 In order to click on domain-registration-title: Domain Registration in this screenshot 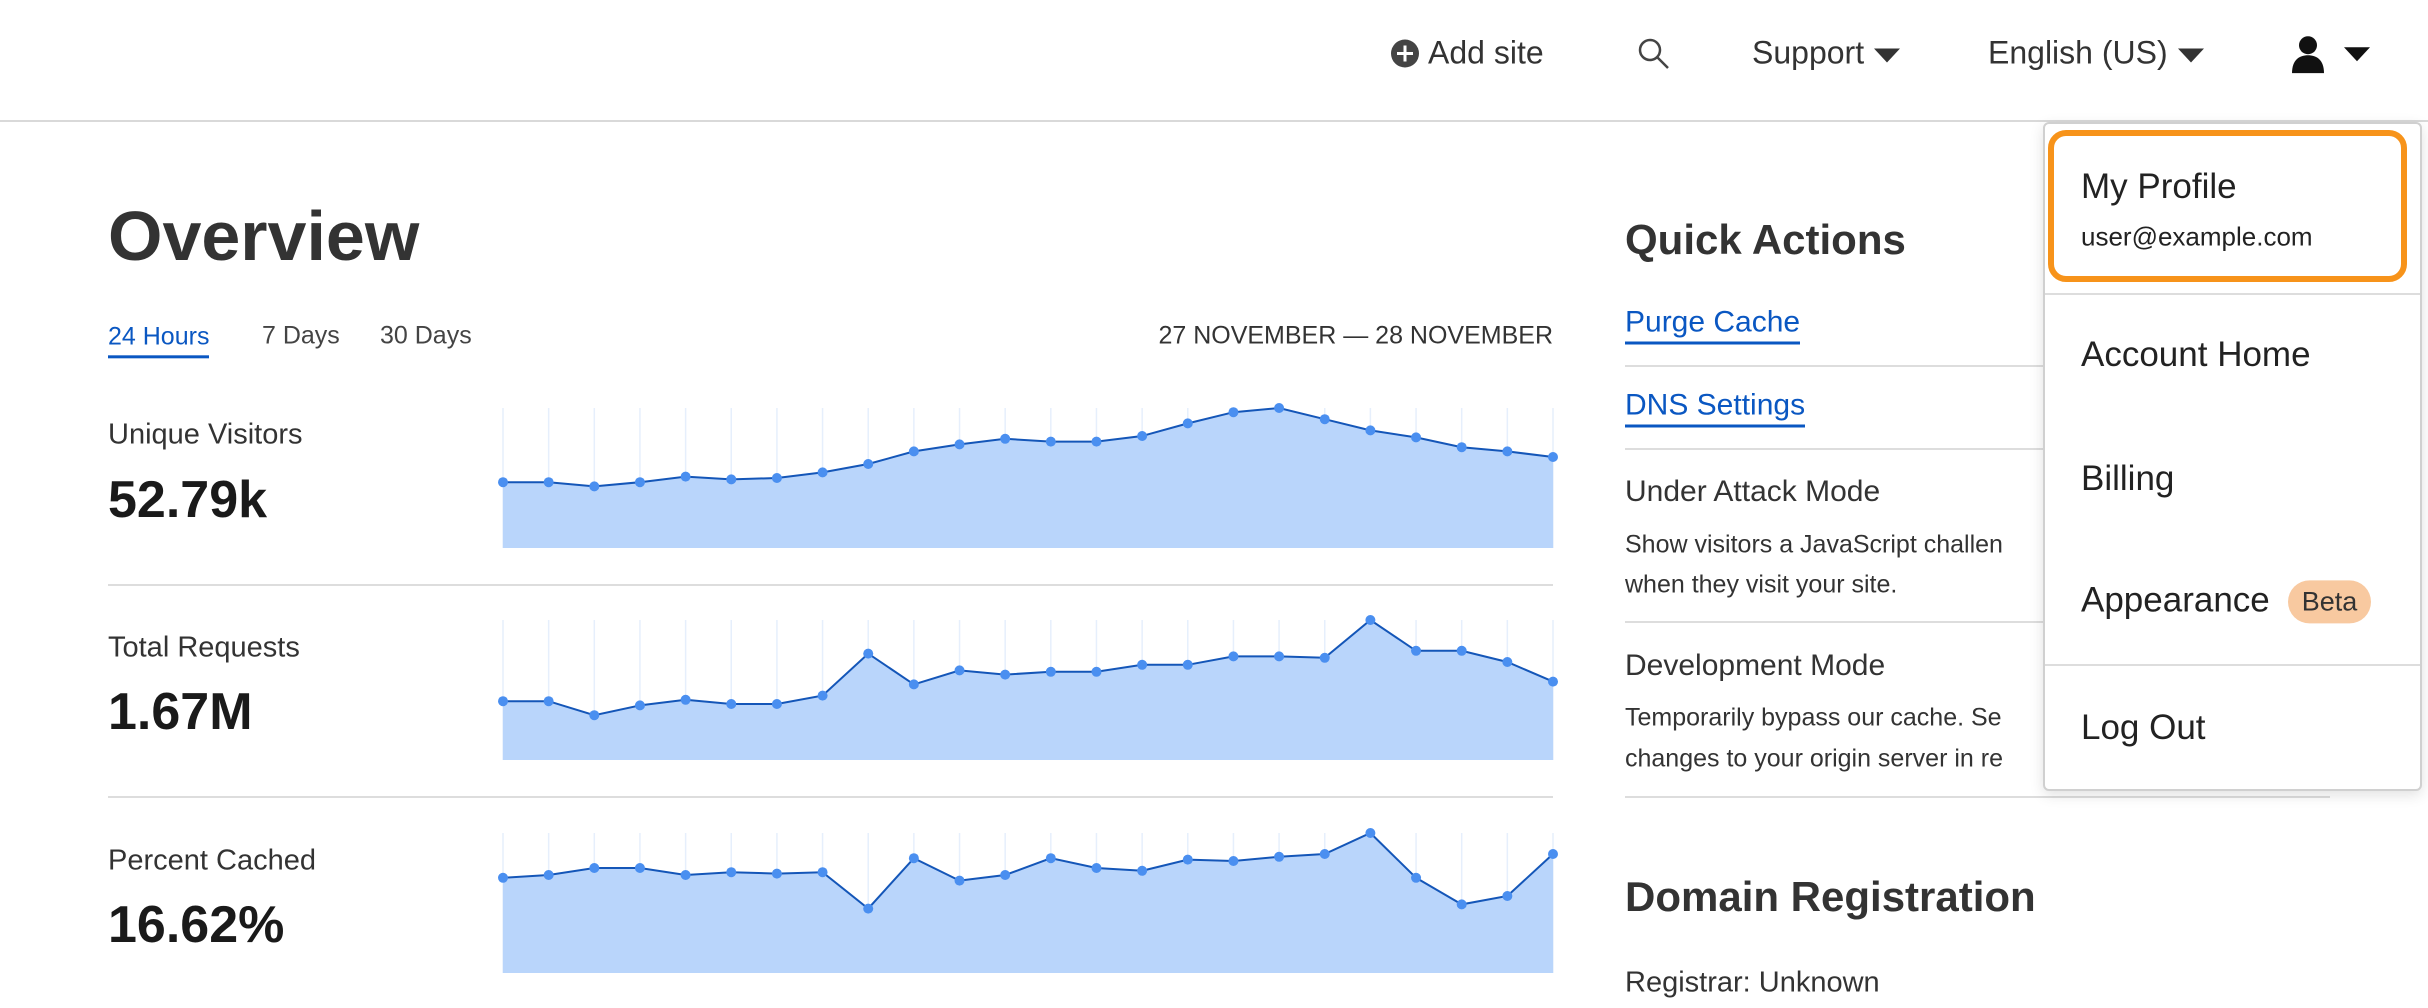, I will do `click(1830, 896)`.